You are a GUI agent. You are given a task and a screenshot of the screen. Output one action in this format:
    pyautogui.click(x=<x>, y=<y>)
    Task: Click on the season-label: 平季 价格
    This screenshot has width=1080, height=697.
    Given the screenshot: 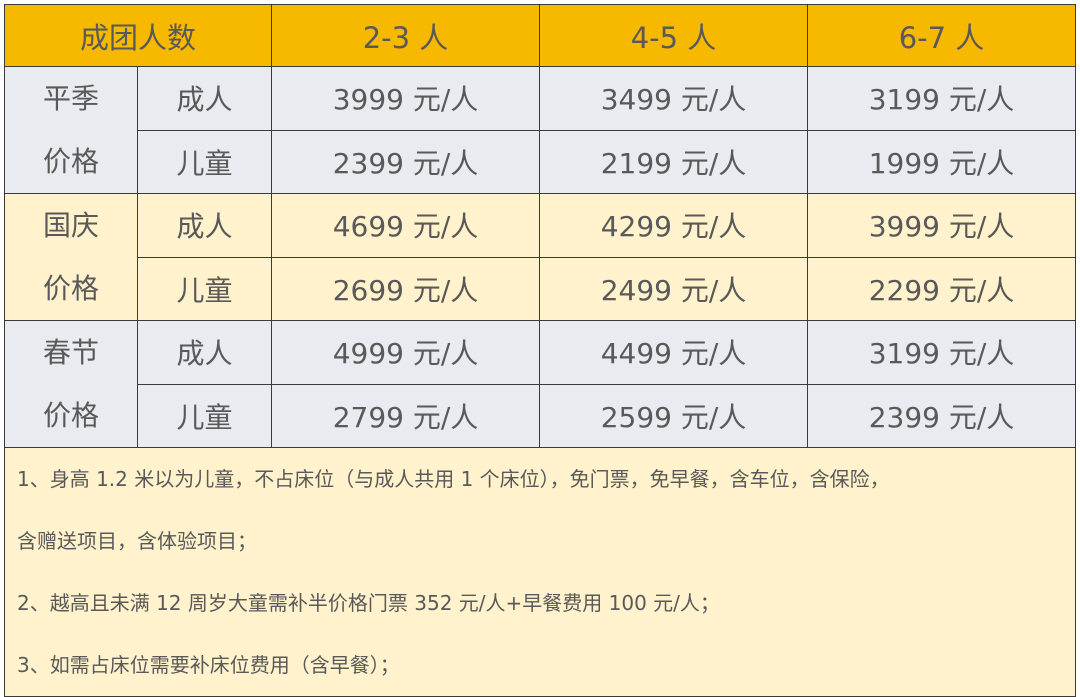 What is the action you would take?
    pyautogui.click(x=71, y=130)
    